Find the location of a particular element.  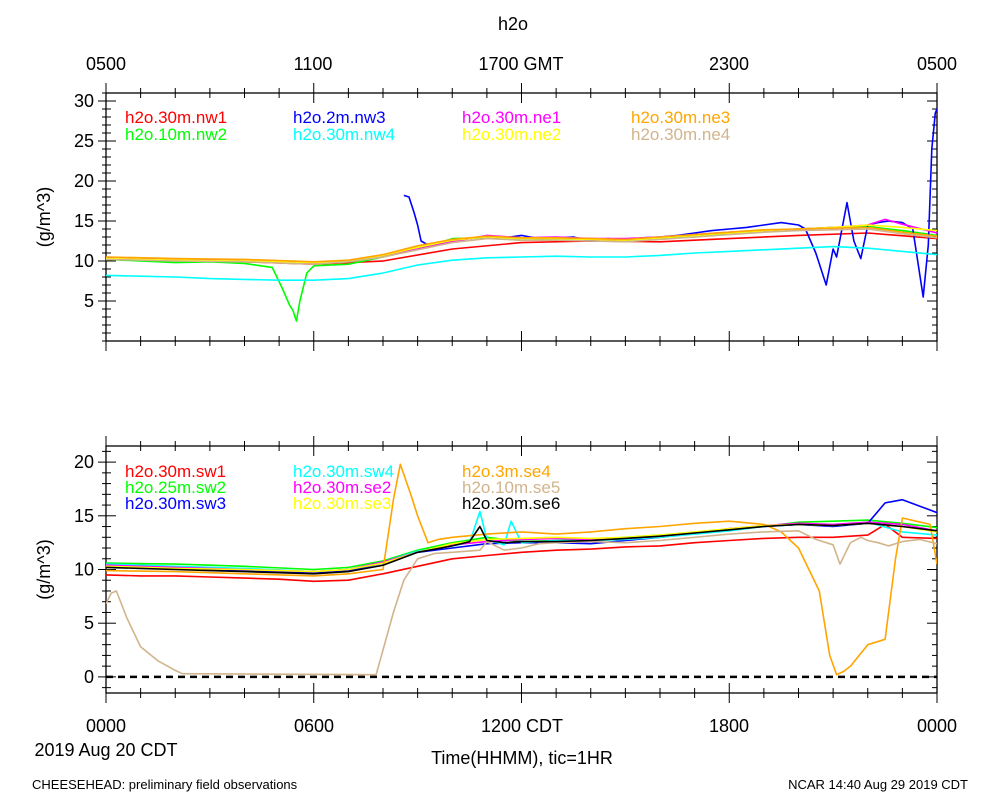

legend-entry-h2o-30m-ne1: h2o.30m.ne1 is located at coordinates (511, 117).